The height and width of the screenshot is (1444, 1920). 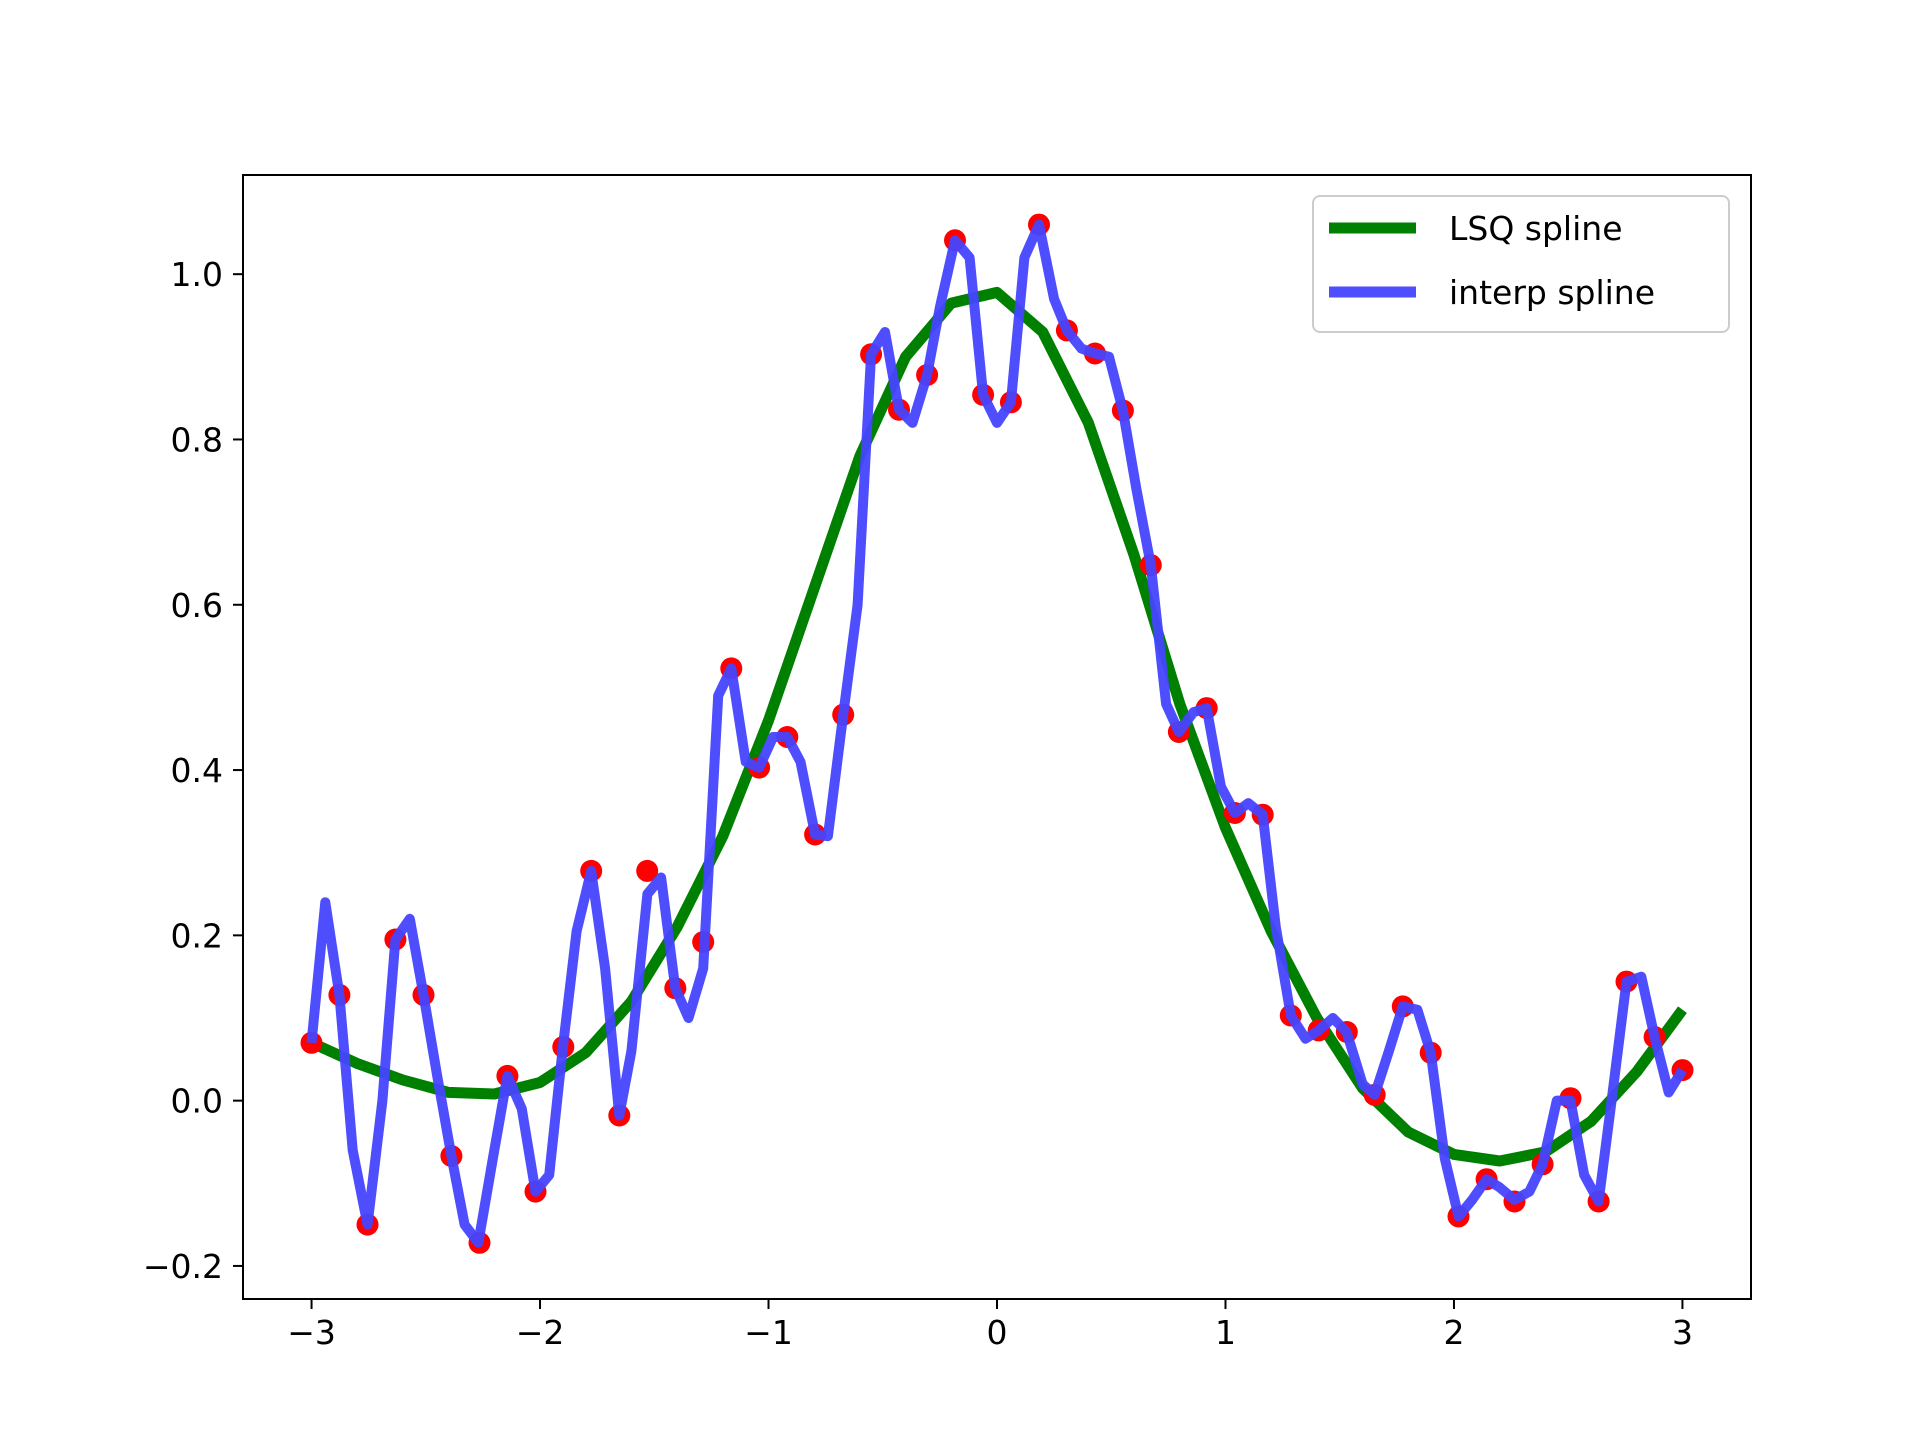 What do you see at coordinates (1552, 292) in the screenshot?
I see `legend-label: interp spline` at bounding box center [1552, 292].